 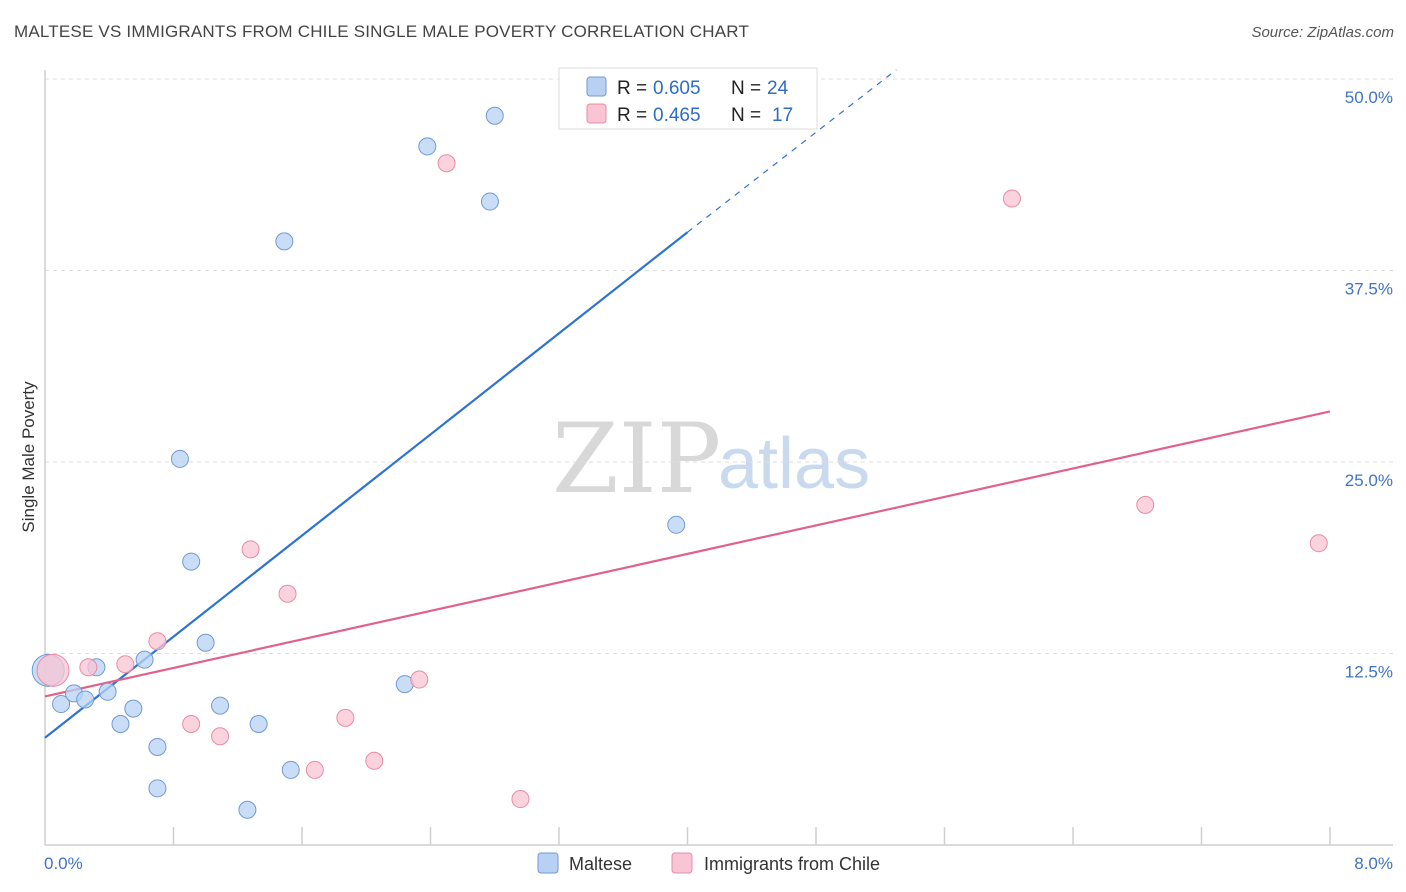 I want to click on trend-line-extension, so click(x=792, y=151).